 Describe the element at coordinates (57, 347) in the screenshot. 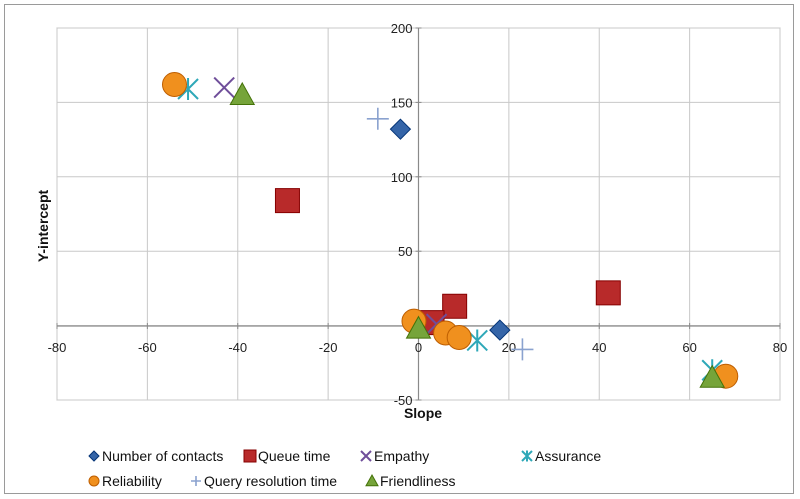

I see `x-tick-label: -80` at that location.